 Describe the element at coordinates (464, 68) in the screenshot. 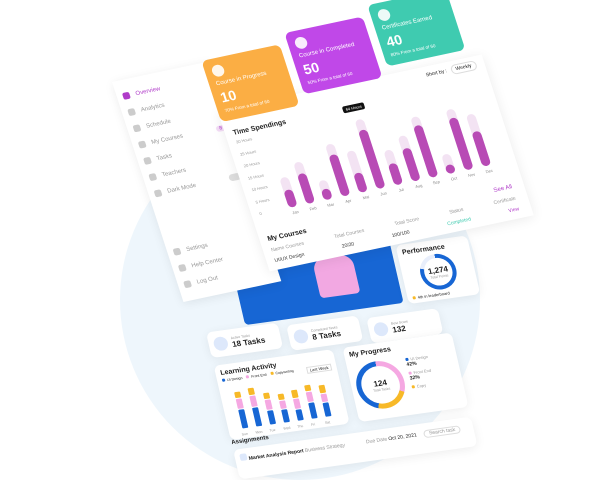

I see `sort-select: Weekly` at that location.